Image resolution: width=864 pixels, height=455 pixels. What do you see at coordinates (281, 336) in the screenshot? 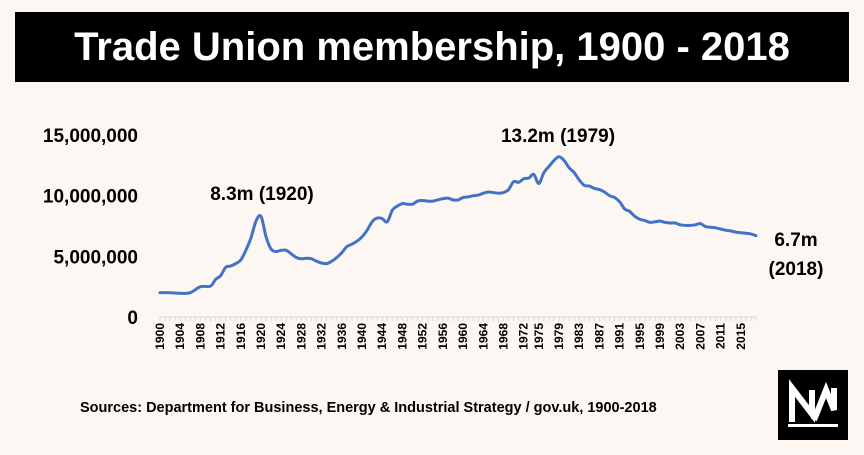
I see `x-tick-label: 1924` at bounding box center [281, 336].